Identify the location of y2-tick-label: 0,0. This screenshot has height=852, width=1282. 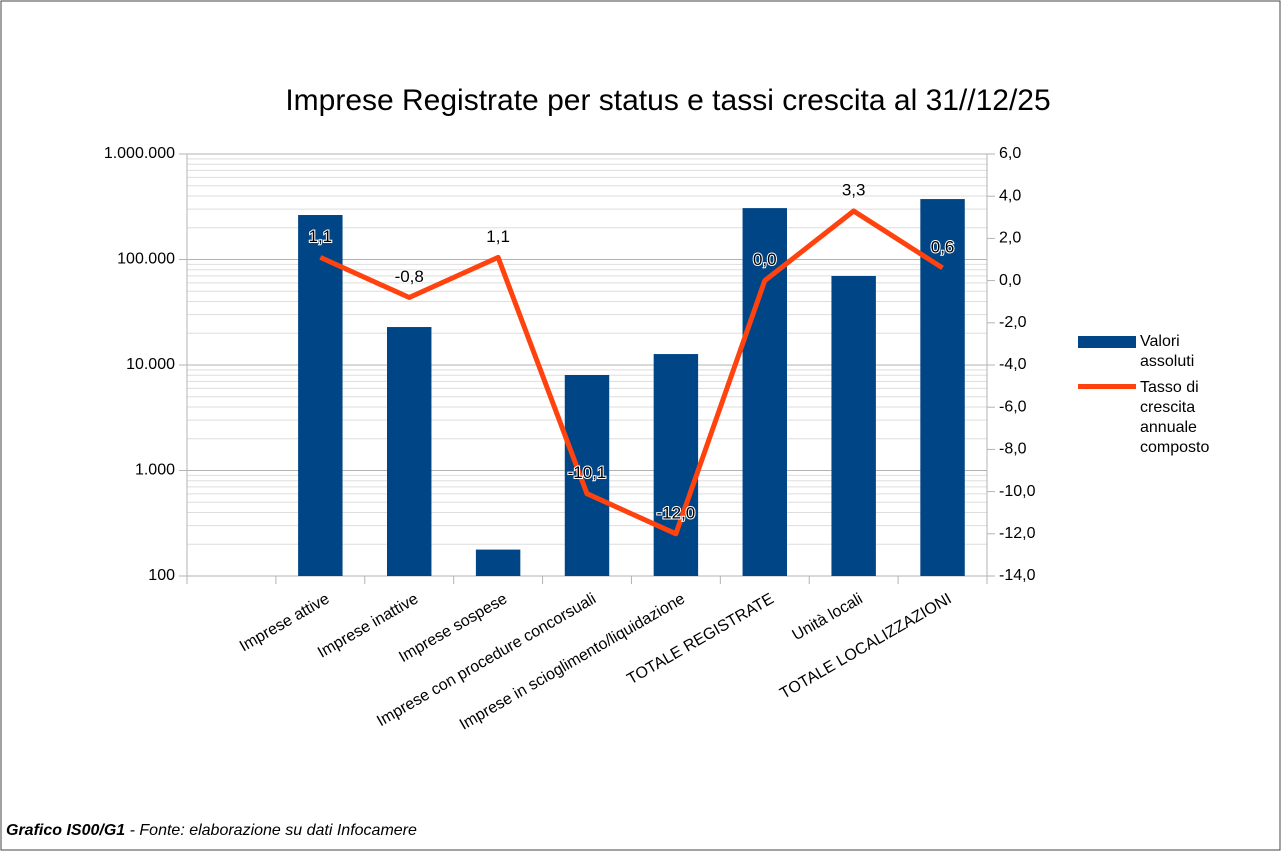
(1010, 280).